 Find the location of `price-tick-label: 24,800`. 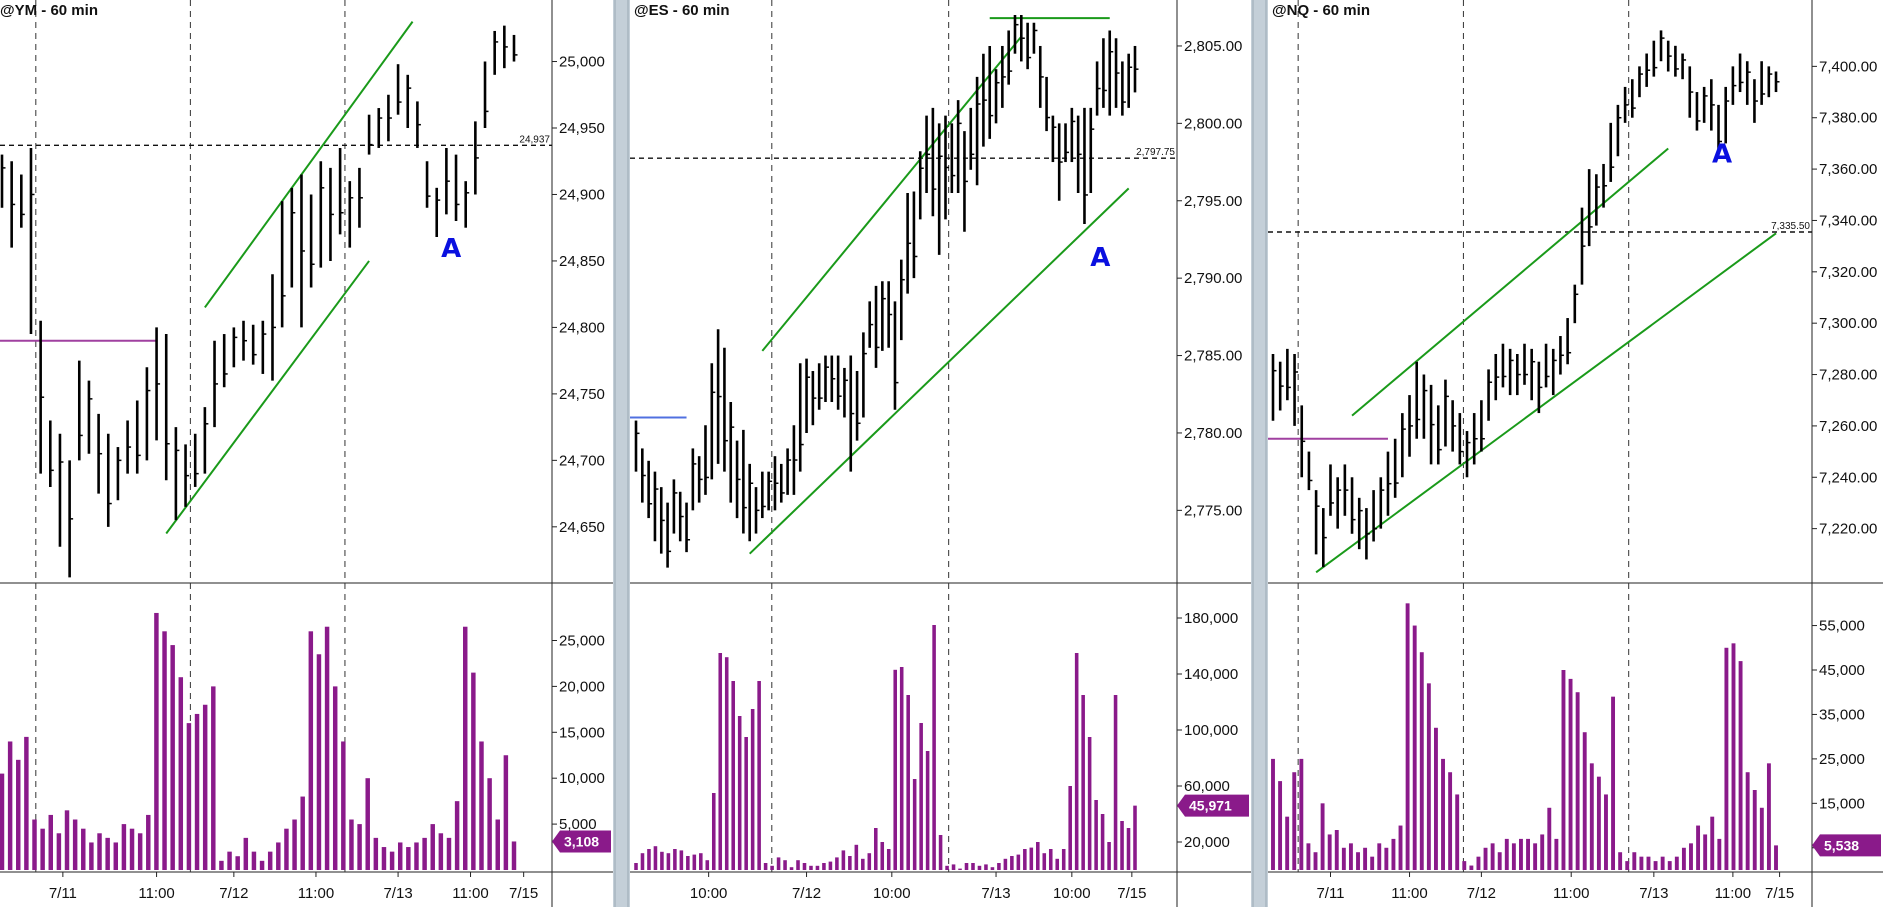

price-tick-label: 24,800 is located at coordinates (582, 327).